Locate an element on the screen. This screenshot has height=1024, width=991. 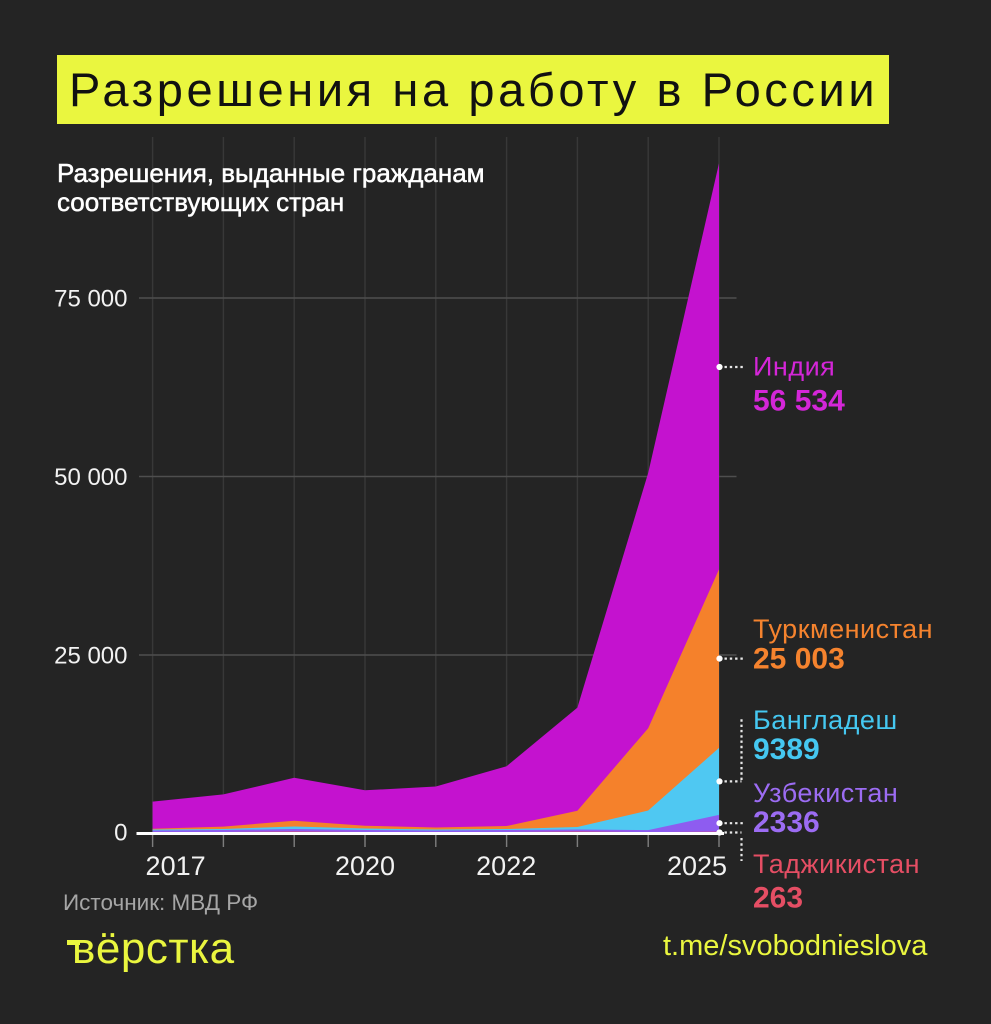
svg-text: 25 003 is located at coordinates (799, 659).